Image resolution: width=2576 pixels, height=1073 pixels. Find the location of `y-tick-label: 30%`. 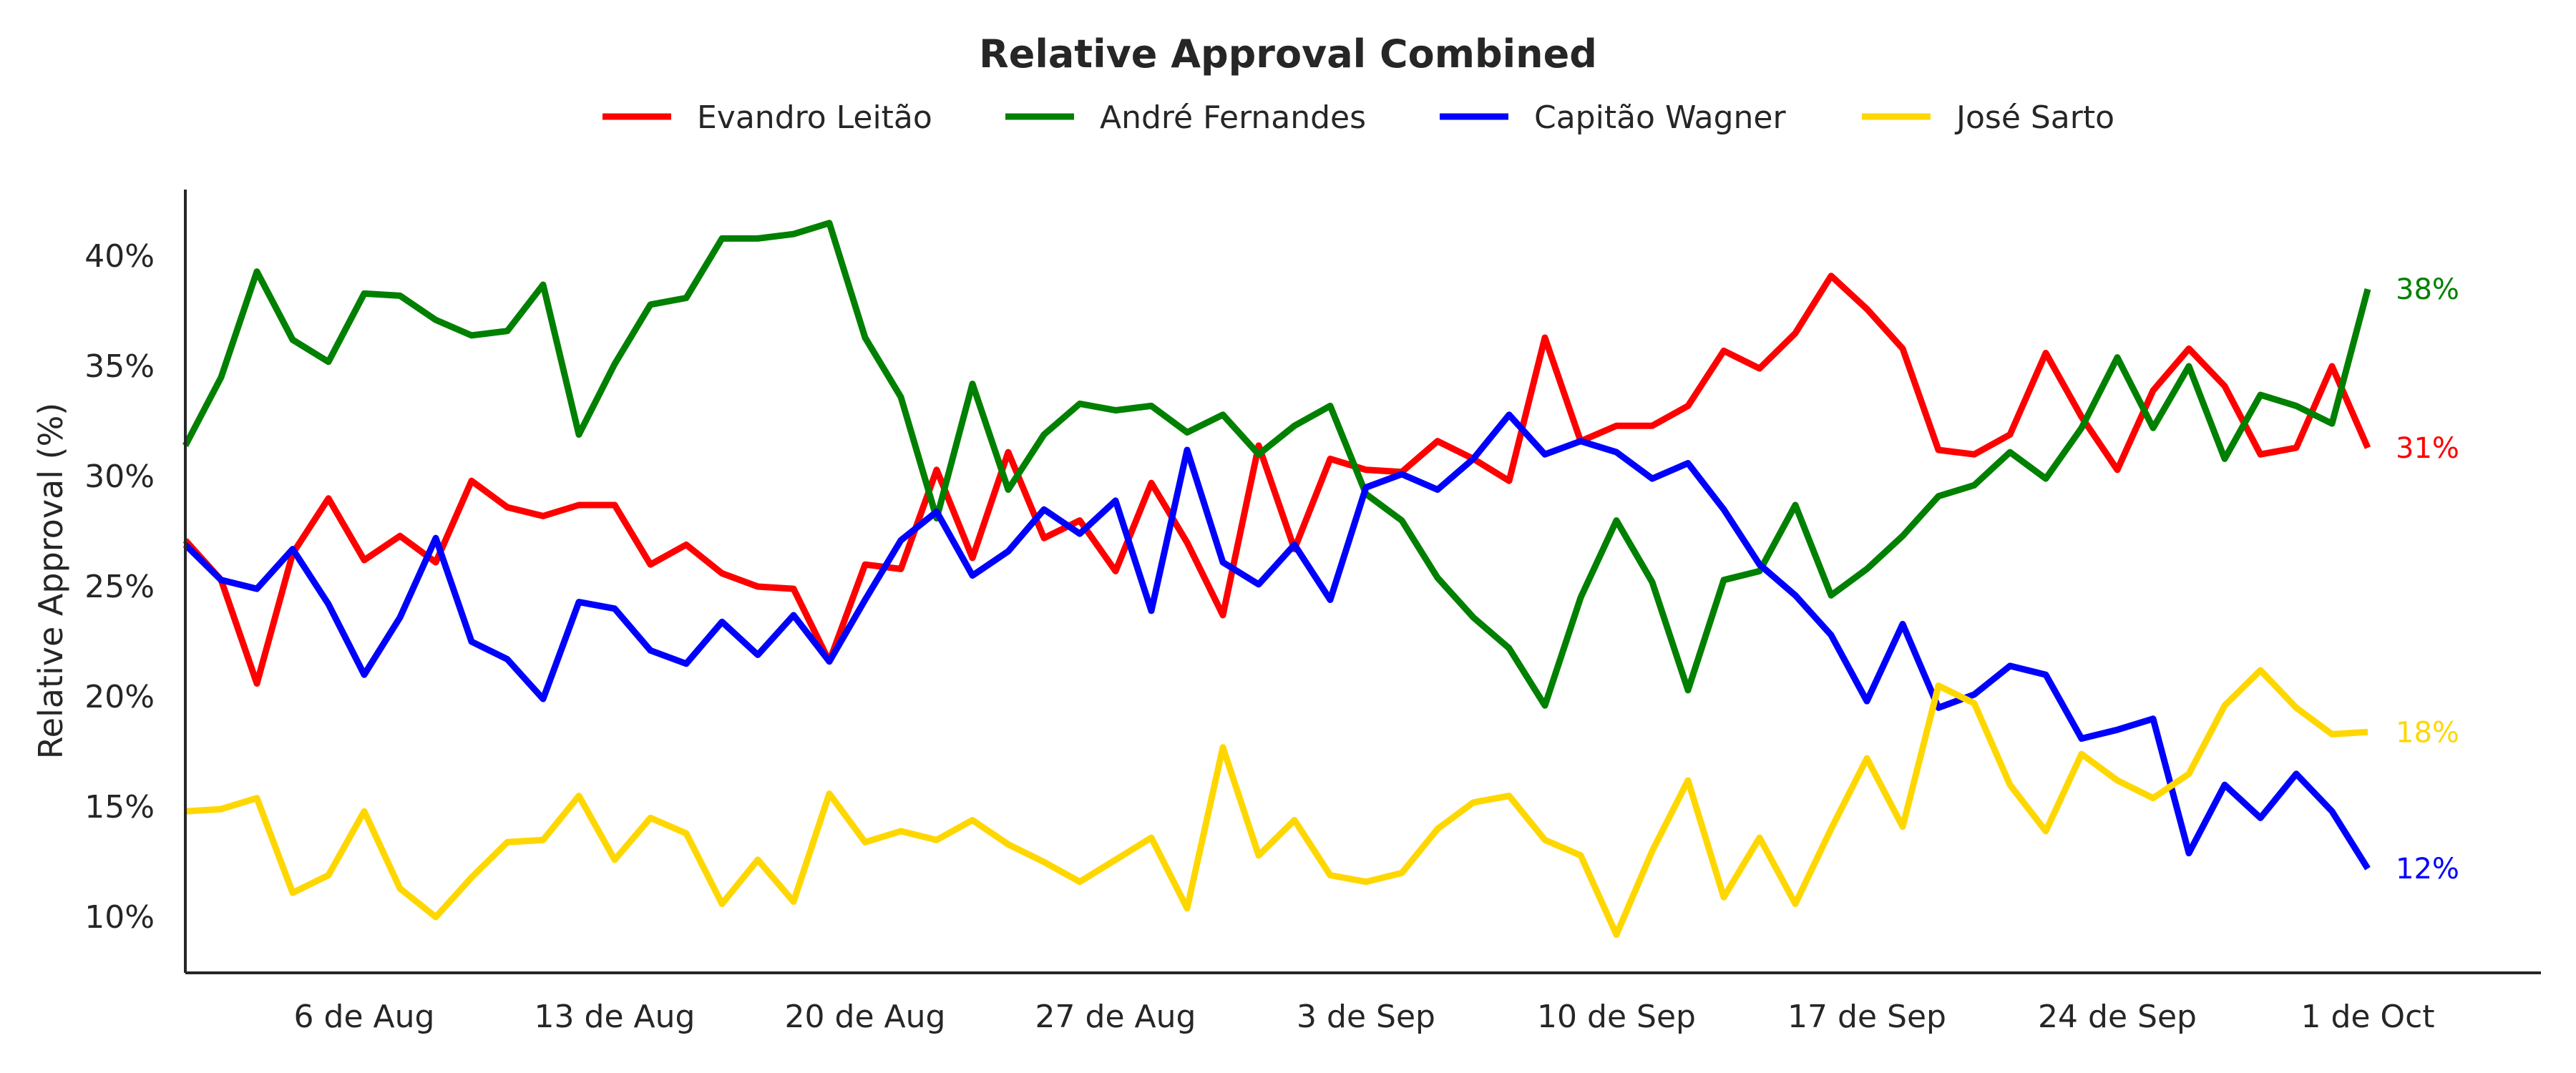

y-tick-label: 30% is located at coordinates (119, 477).